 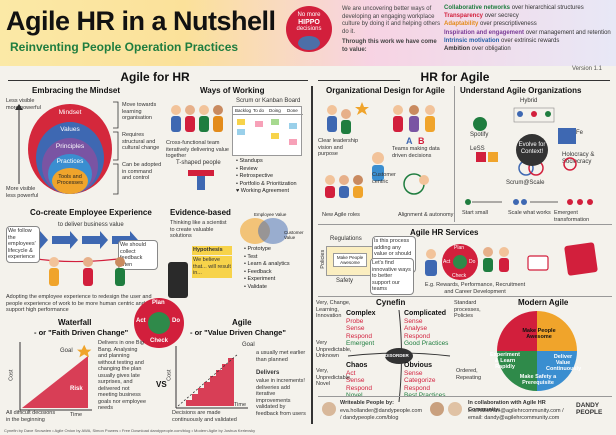 I want to click on complex-sense: Sense, so click(x=355, y=328).